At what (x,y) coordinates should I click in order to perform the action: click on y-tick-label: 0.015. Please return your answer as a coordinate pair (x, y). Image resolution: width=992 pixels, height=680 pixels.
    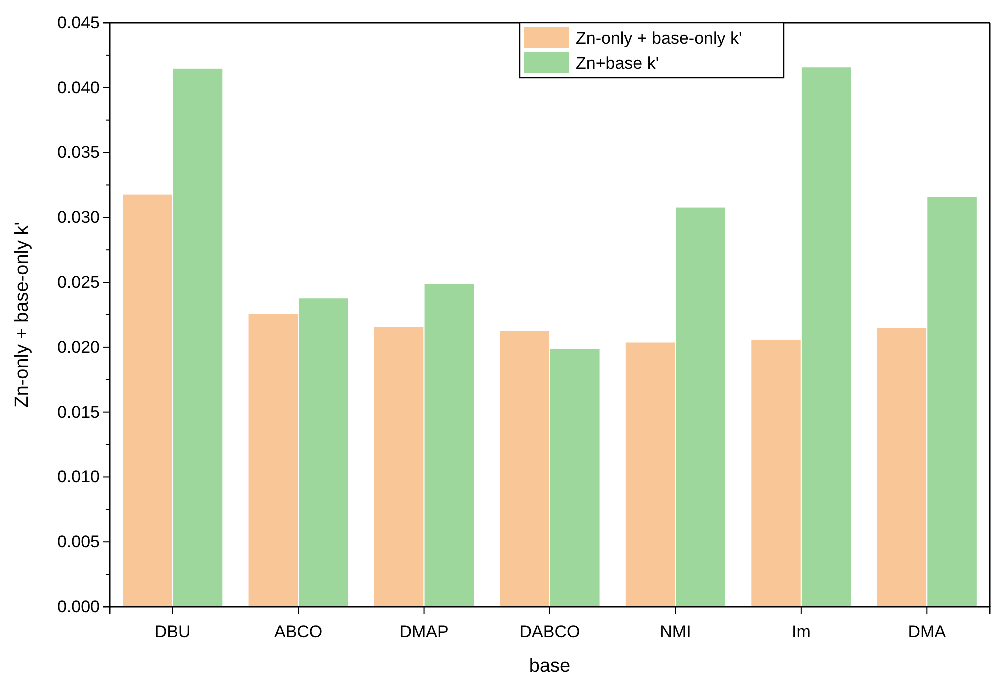
    Looking at the image, I should click on (78, 412).